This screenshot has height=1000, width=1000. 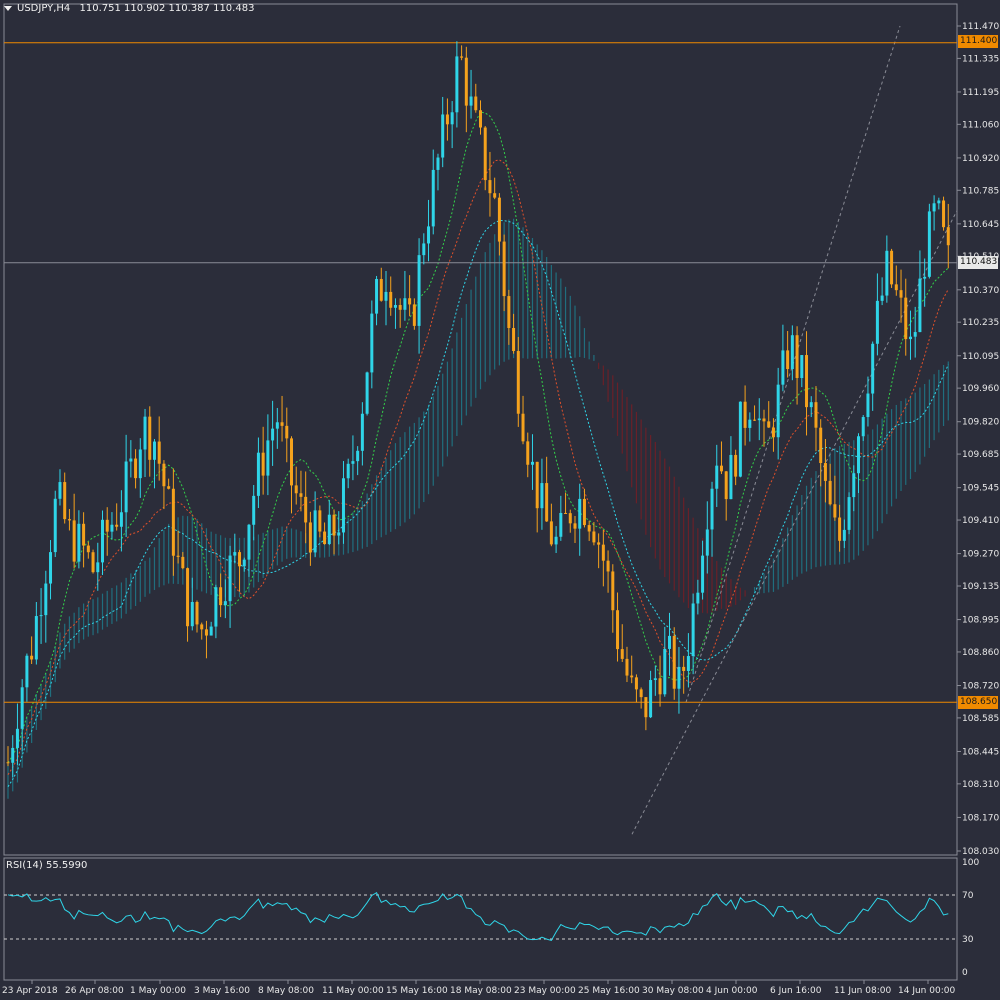 I want to click on y-tick-label: 108.995, so click(x=980, y=621).